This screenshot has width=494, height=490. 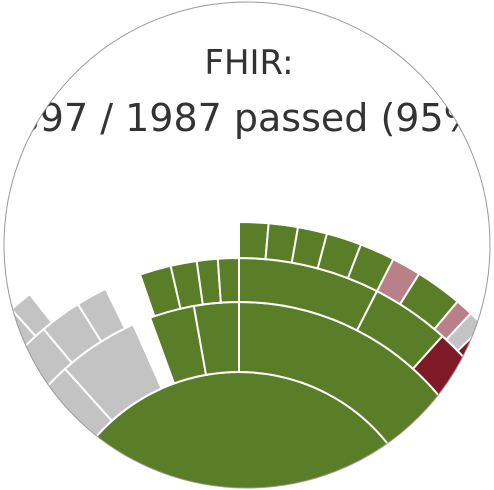 What do you see at coordinates (248, 63) in the screenshot?
I see `chart-title: FHIR:` at bounding box center [248, 63].